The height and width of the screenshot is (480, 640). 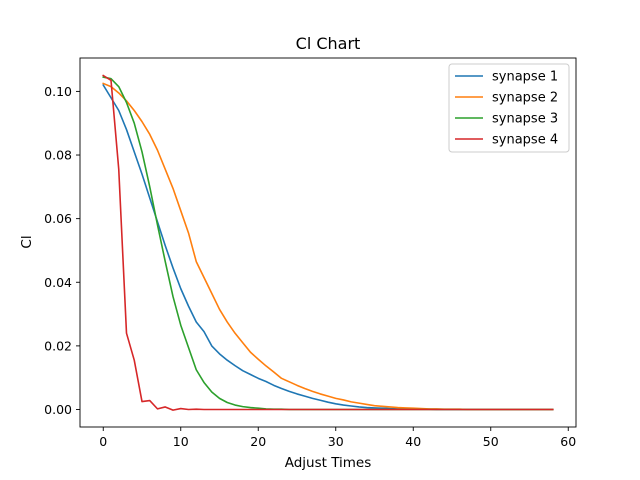 What do you see at coordinates (58, 282) in the screenshot?
I see `y-tick-label: 0.04` at bounding box center [58, 282].